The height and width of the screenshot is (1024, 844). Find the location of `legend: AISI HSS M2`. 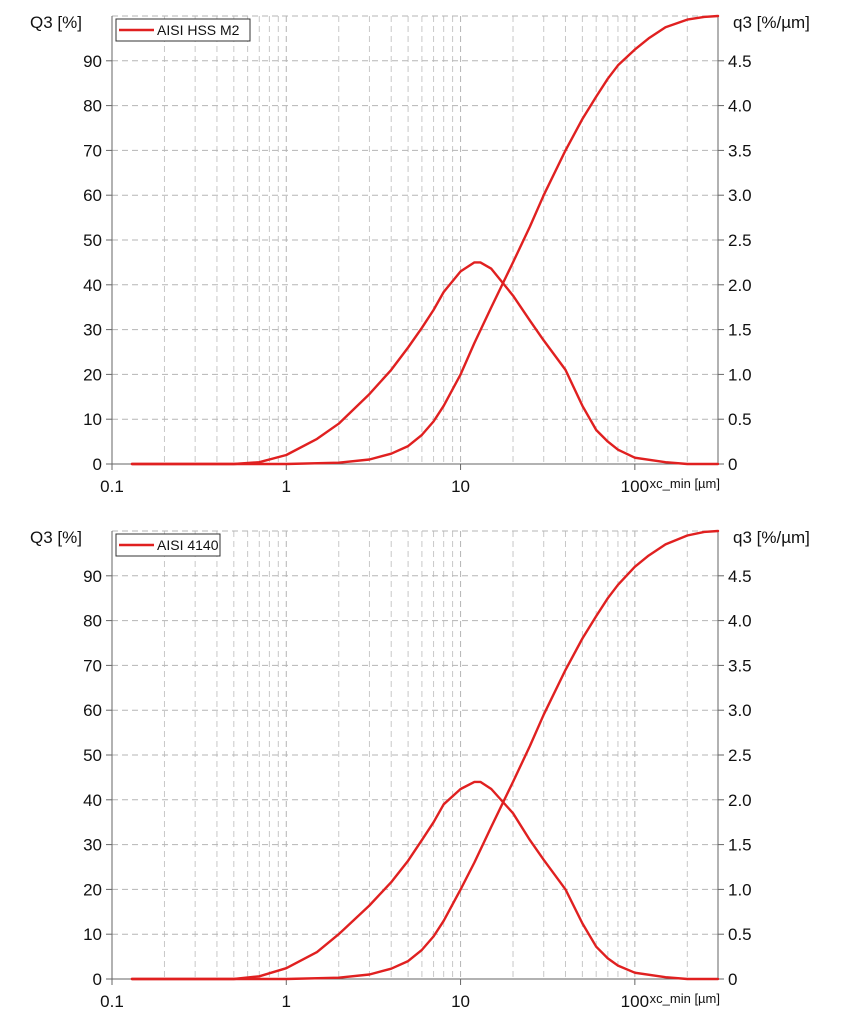

legend: AISI HSS M2 is located at coordinates (183, 30).